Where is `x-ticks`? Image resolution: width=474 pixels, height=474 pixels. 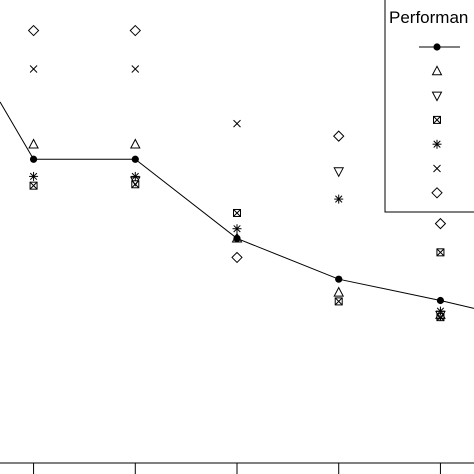 x-ticks is located at coordinates (237, 468).